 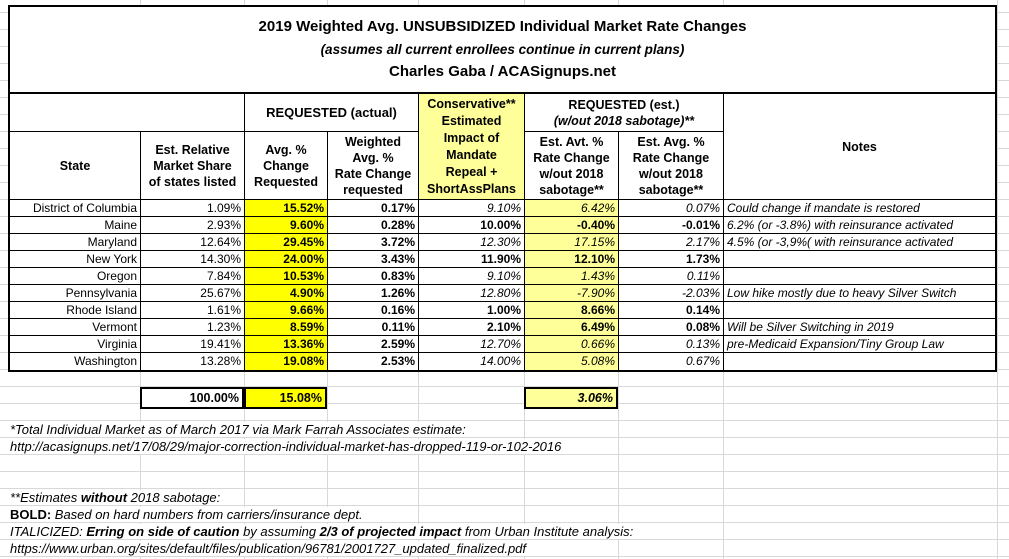 I want to click on total-market-share: 100.00%, so click(x=192, y=398).